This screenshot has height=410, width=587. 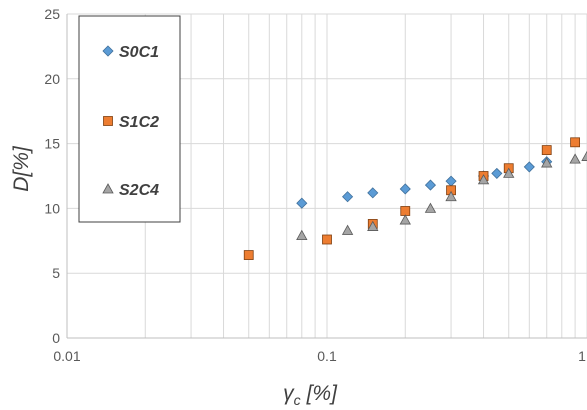 What do you see at coordinates (66, 356) in the screenshot?
I see `x-tick-label: 0.01` at bounding box center [66, 356].